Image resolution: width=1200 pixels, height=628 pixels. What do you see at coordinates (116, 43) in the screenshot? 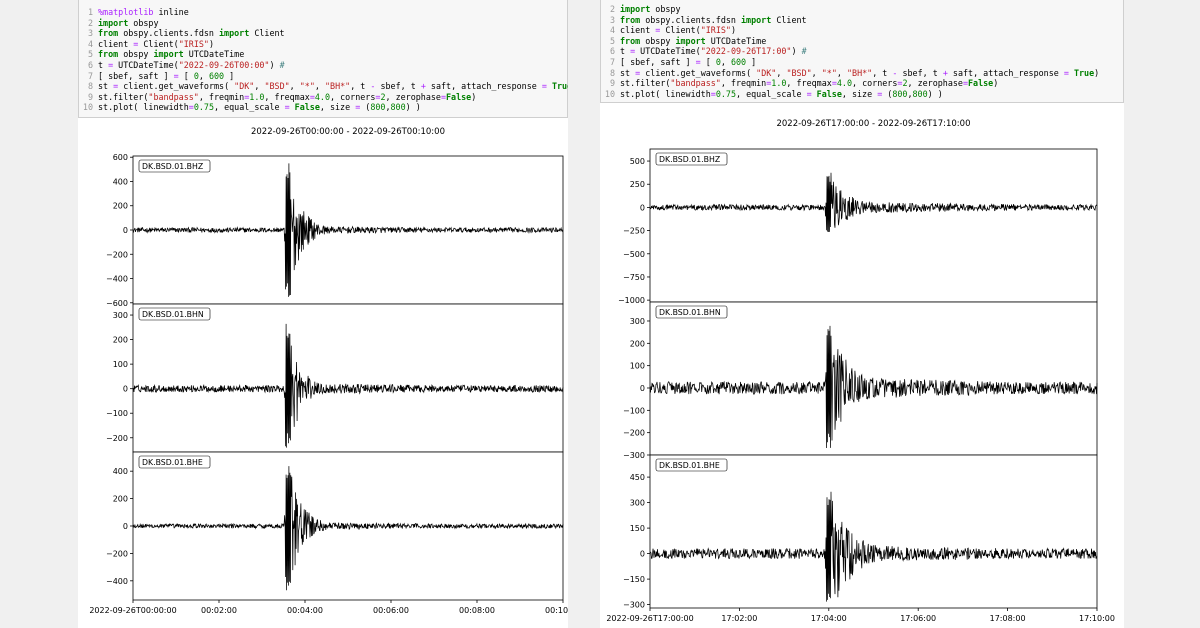
I see `code-token: client` at bounding box center [116, 43].